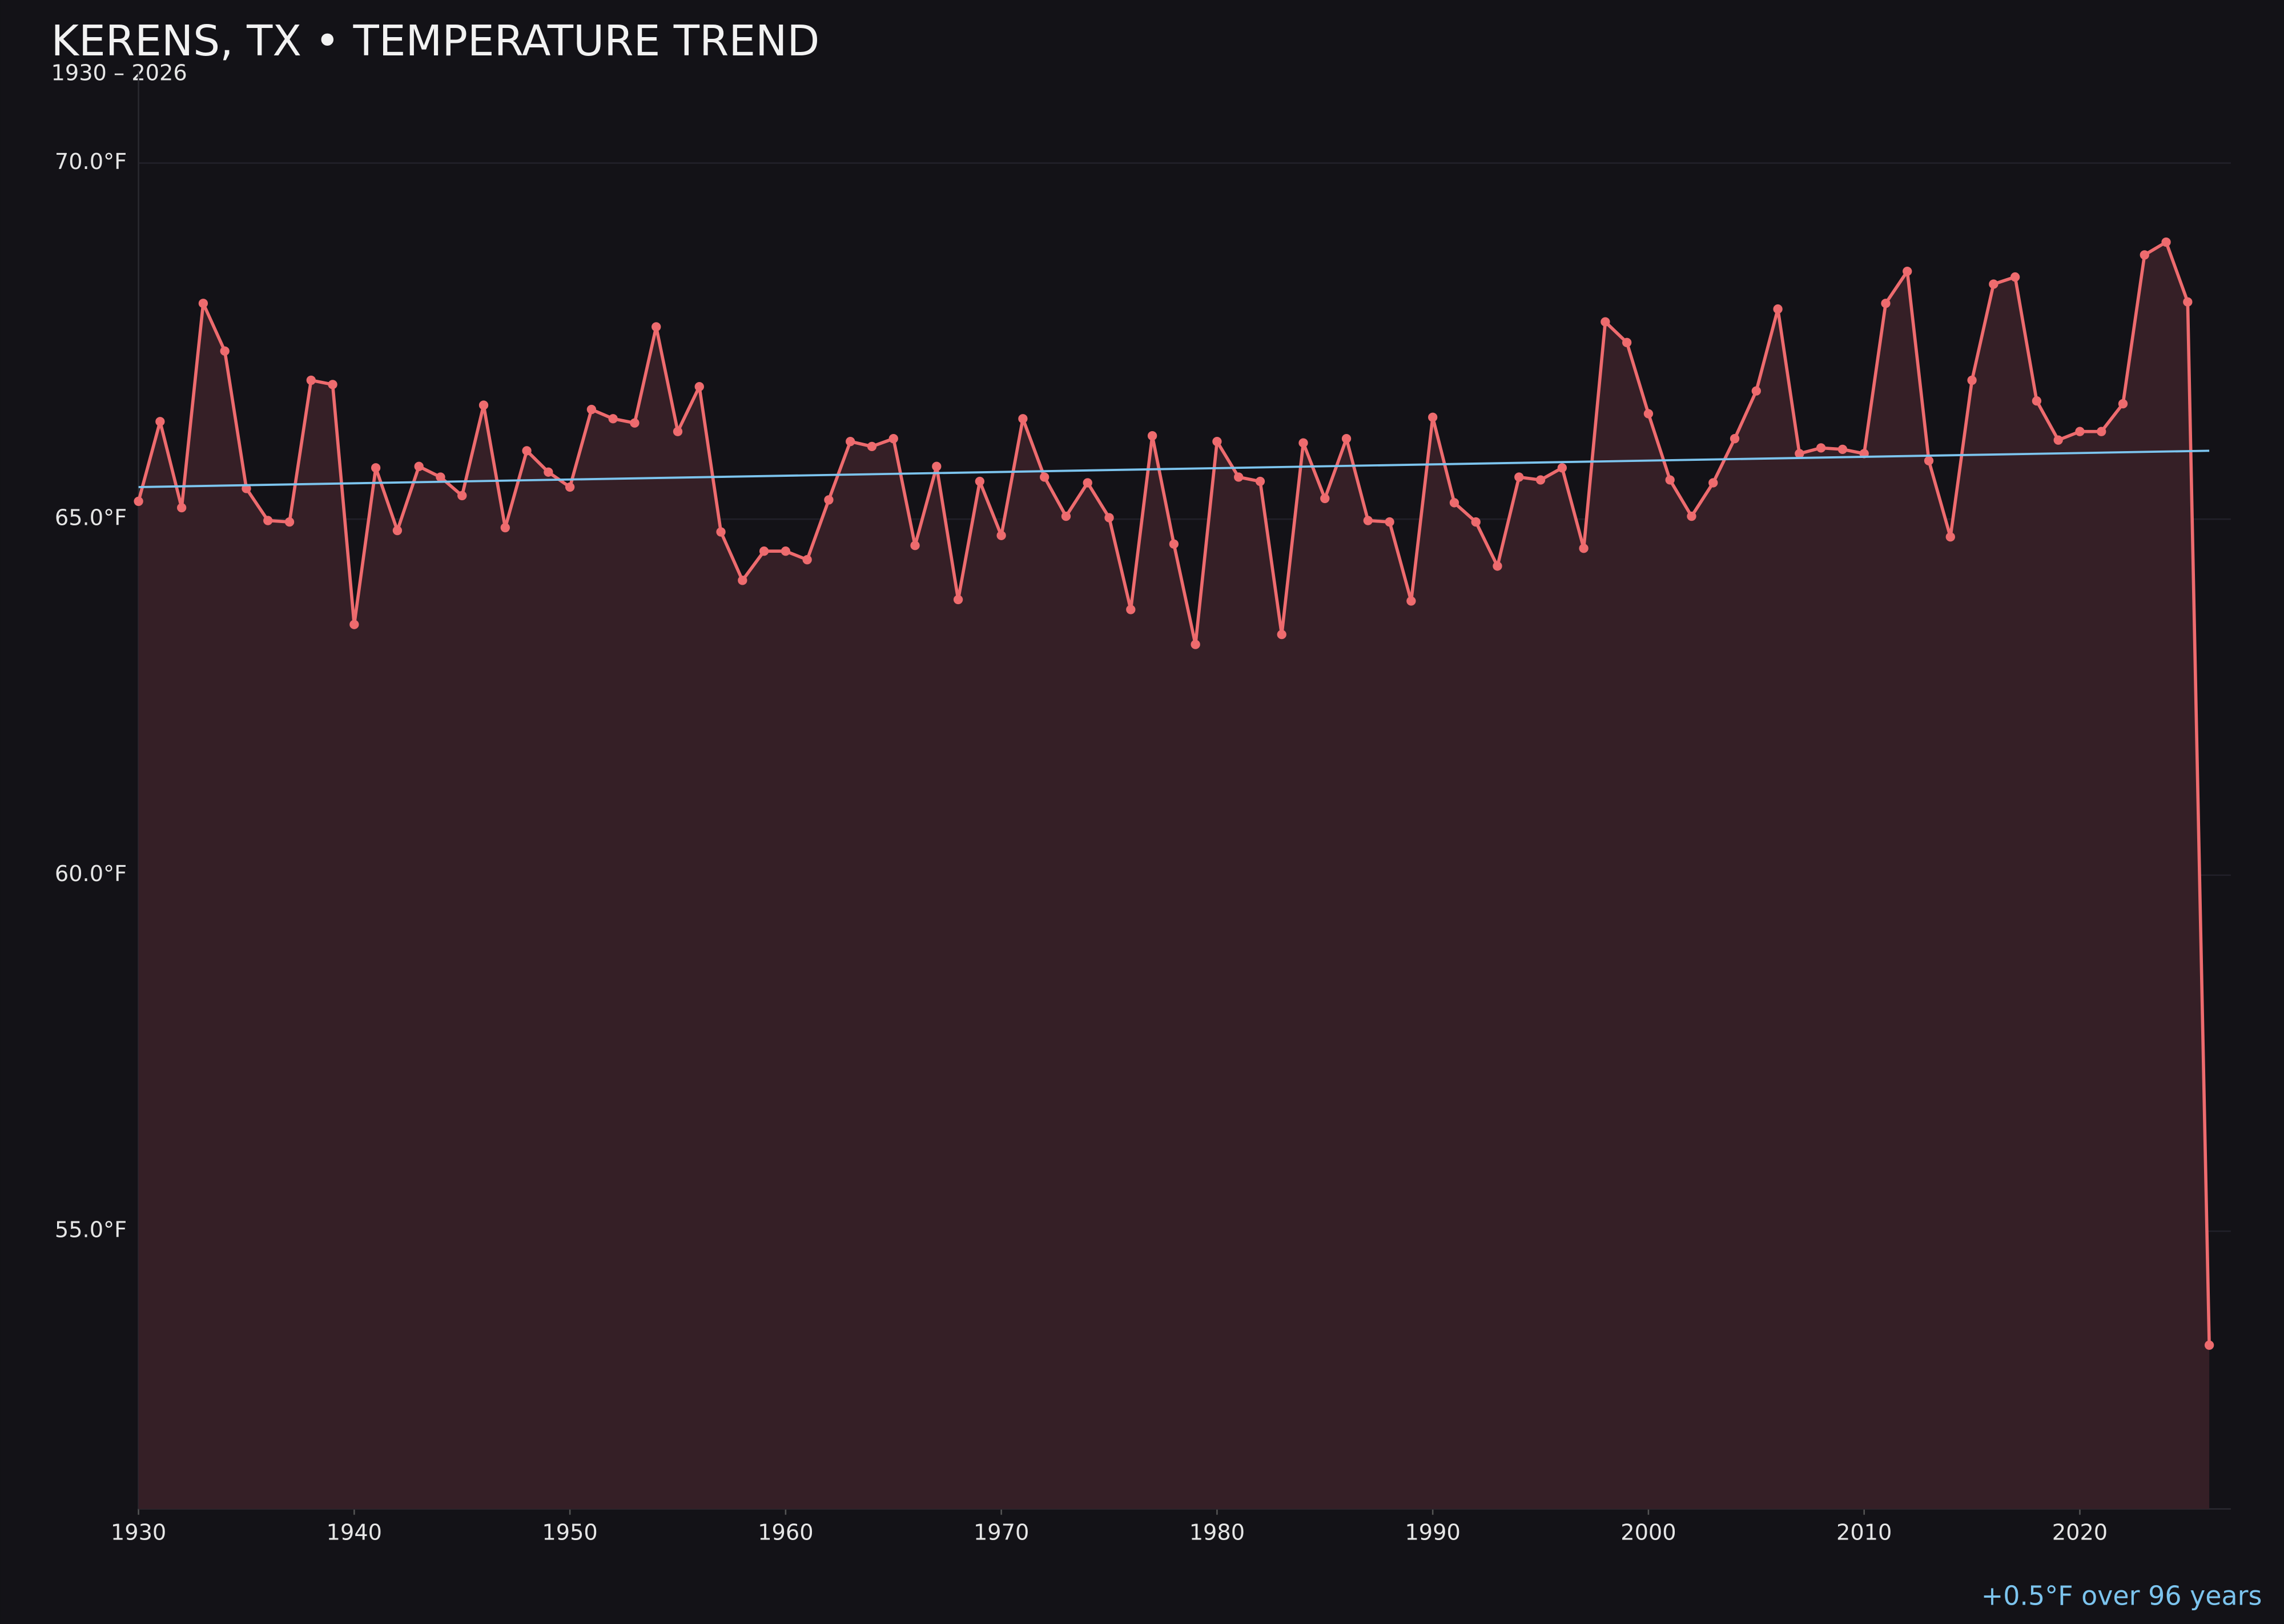 The image size is (2284, 1624). Describe the element at coordinates (569, 1532) in the screenshot. I see `x-tick-label: 1950` at that location.